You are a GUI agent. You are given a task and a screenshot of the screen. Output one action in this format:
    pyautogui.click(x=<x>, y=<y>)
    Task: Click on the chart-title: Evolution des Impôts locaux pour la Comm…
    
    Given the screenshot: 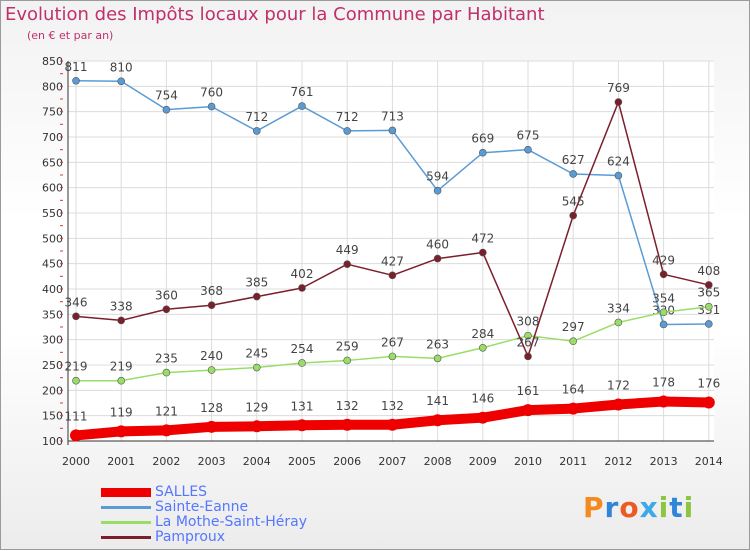 What is the action you would take?
    pyautogui.click(x=275, y=14)
    